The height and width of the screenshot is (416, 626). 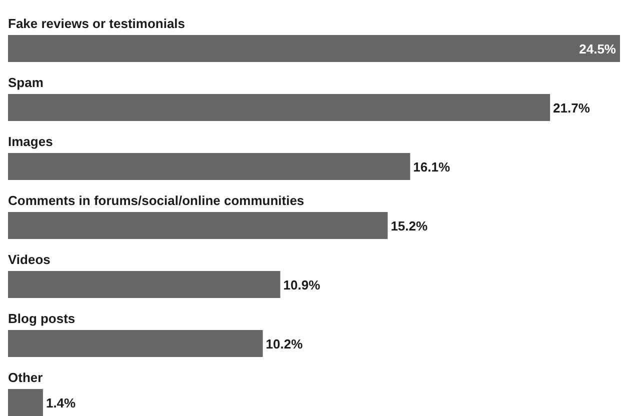 What do you see at coordinates (571, 108) in the screenshot?
I see `data-label: 21.7%` at bounding box center [571, 108].